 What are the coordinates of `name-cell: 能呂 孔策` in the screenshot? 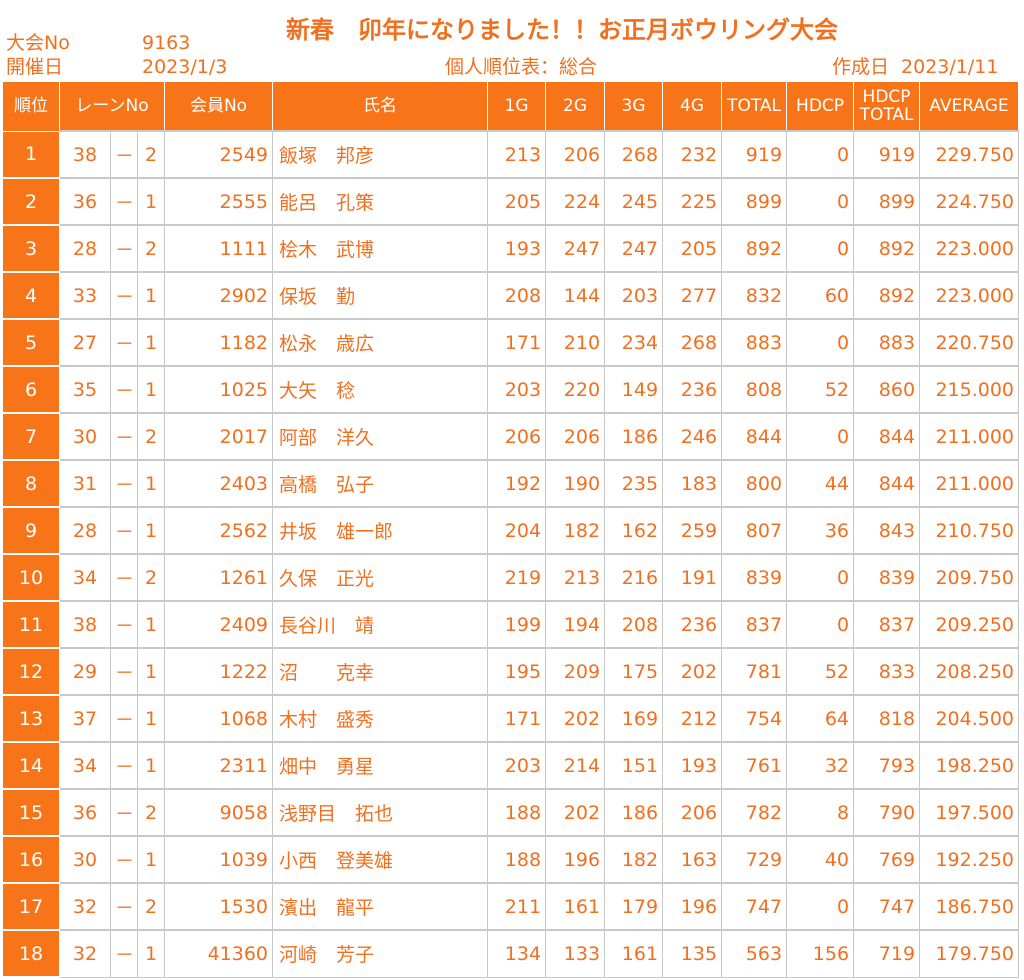 It's located at (380, 201).